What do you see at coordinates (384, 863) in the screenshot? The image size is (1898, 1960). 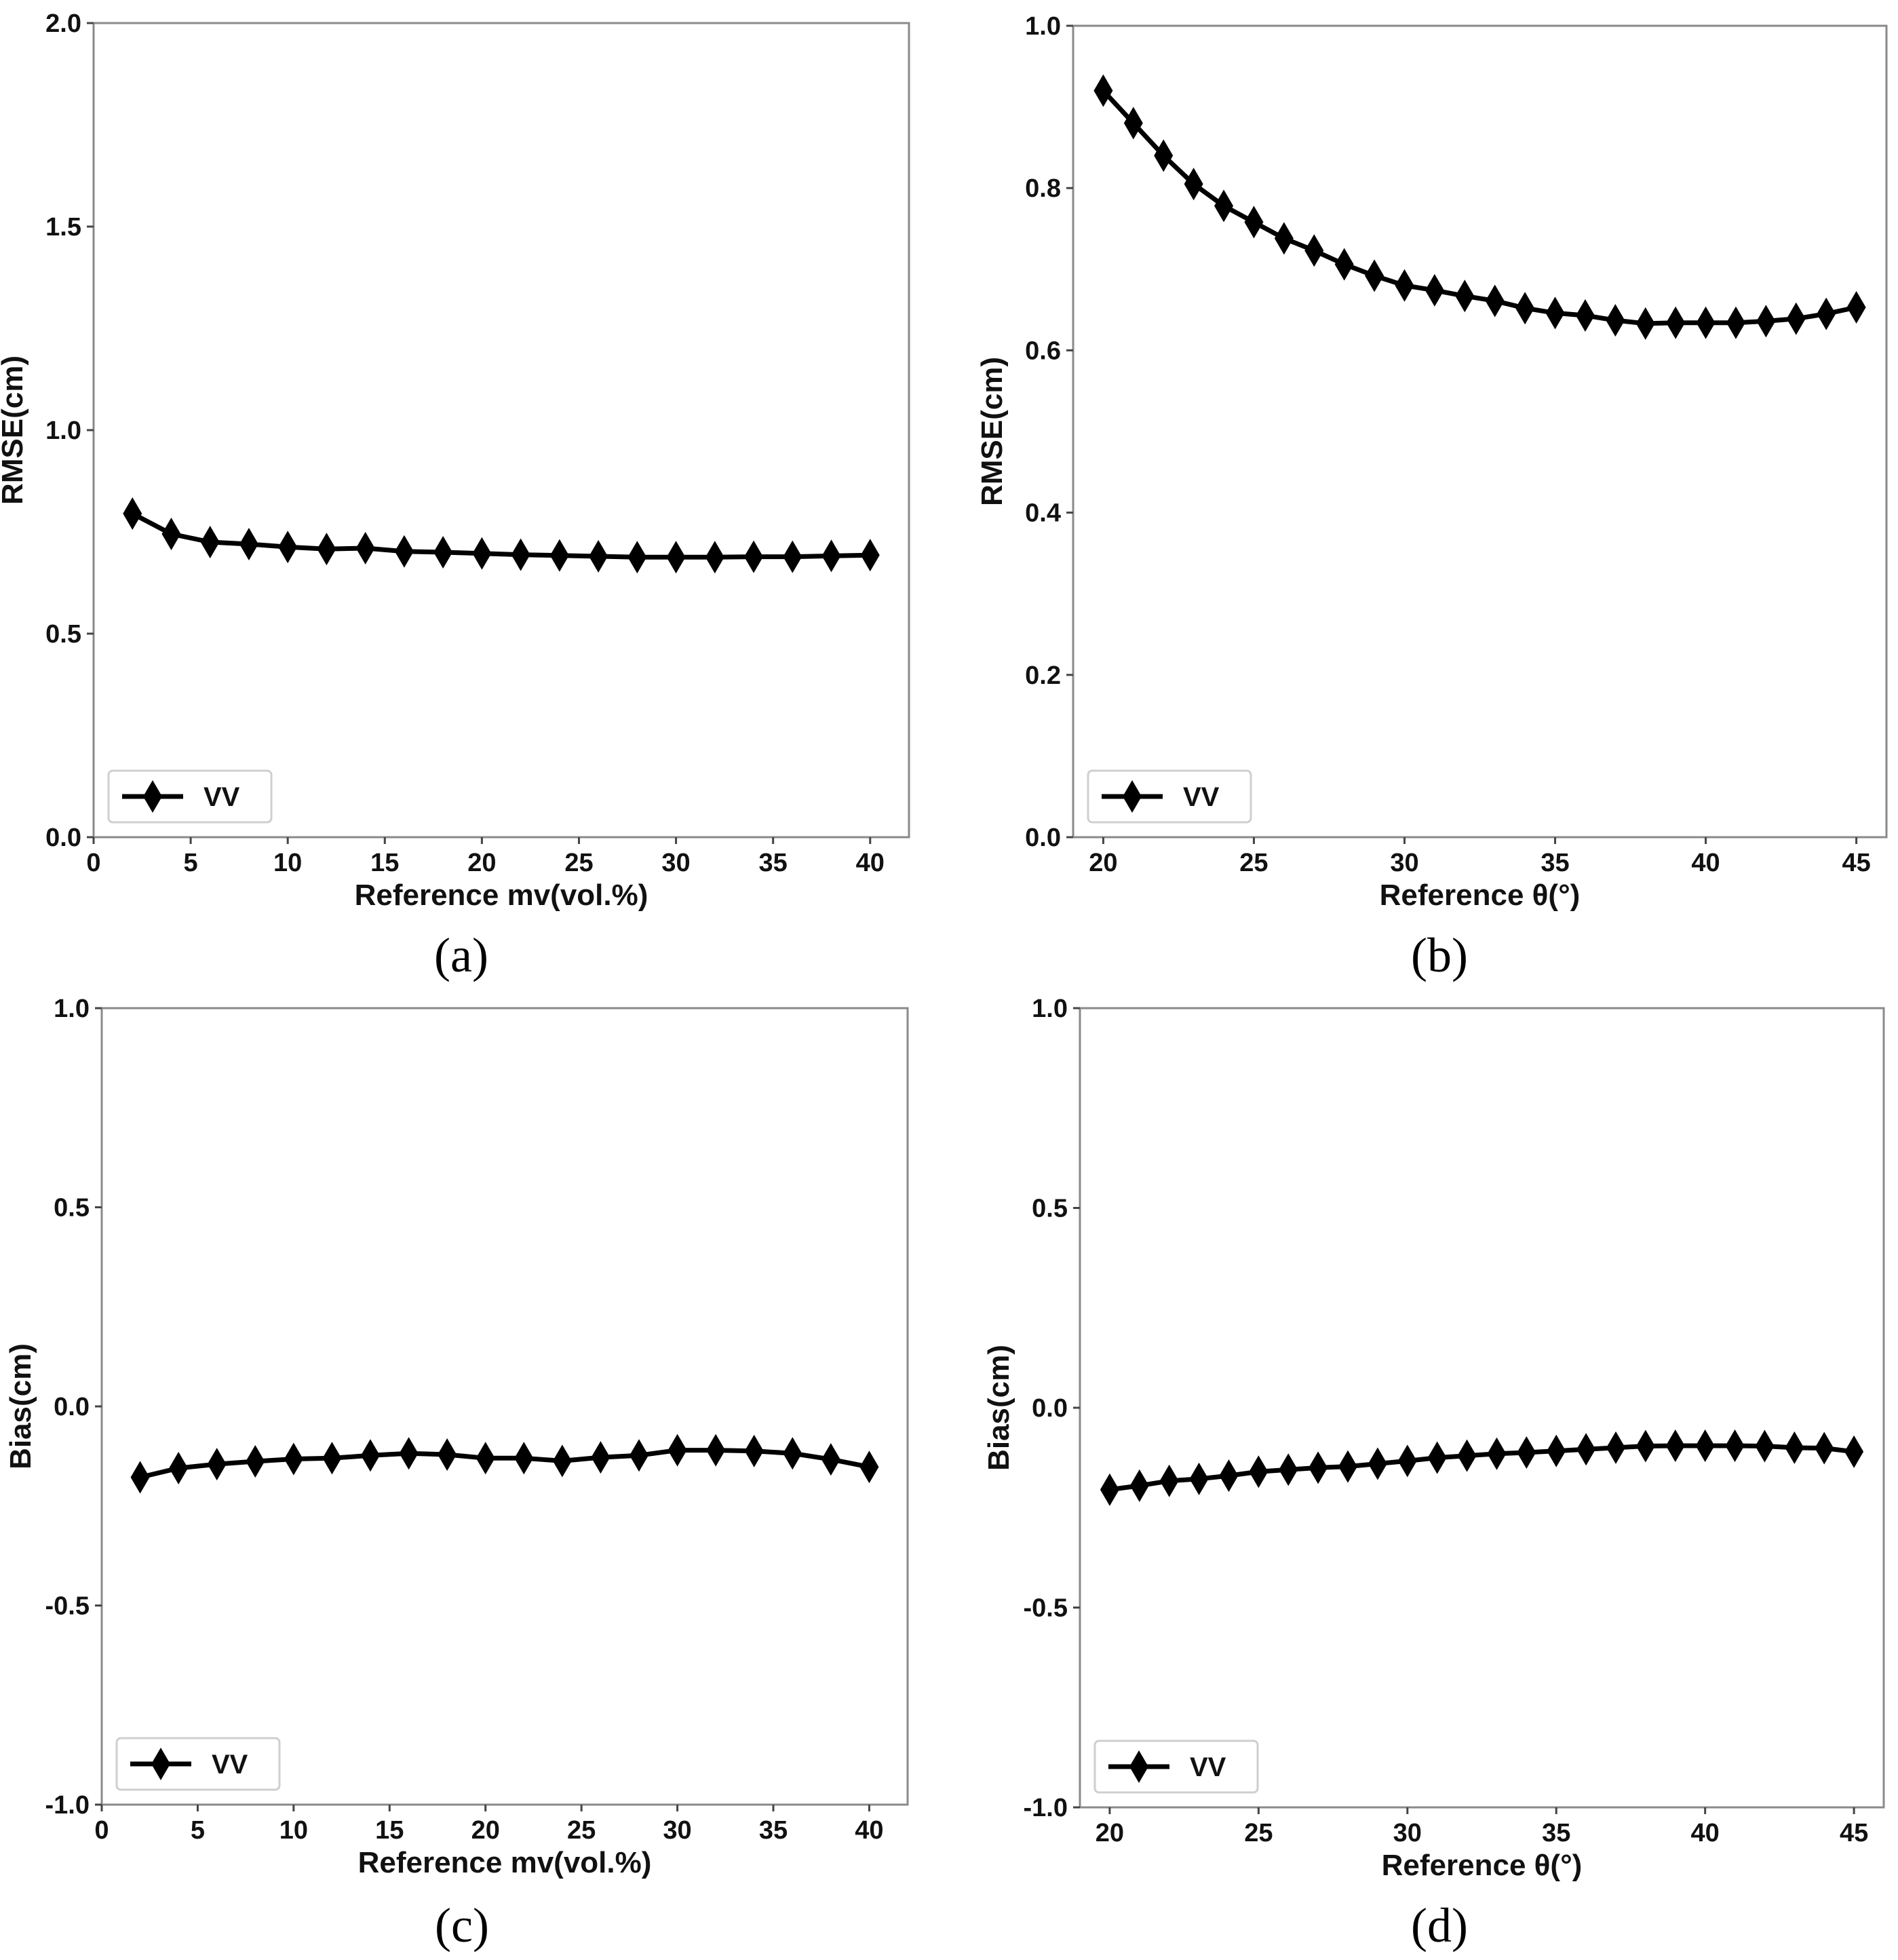 I see `x-tick-label: 15` at bounding box center [384, 863].